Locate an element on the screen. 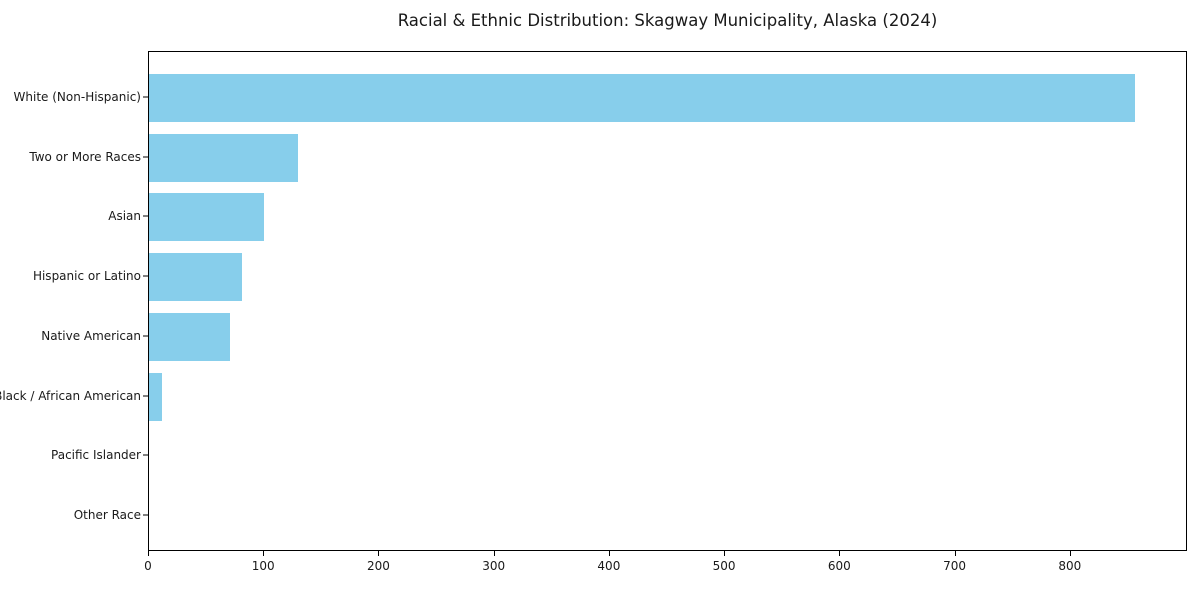 The height and width of the screenshot is (600, 1200). bar-two-or-more-races is located at coordinates (223, 157).